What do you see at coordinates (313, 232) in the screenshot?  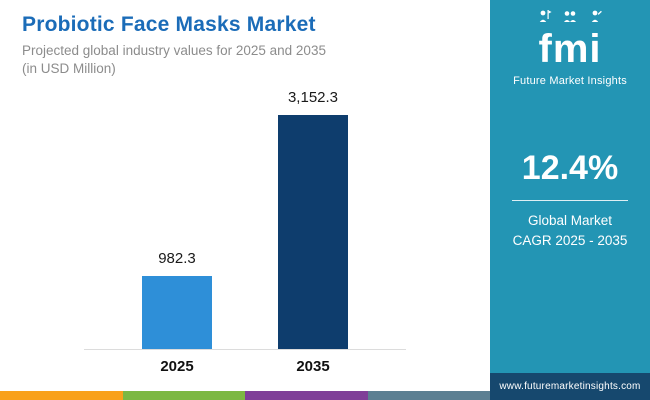 I see `bar-2035` at bounding box center [313, 232].